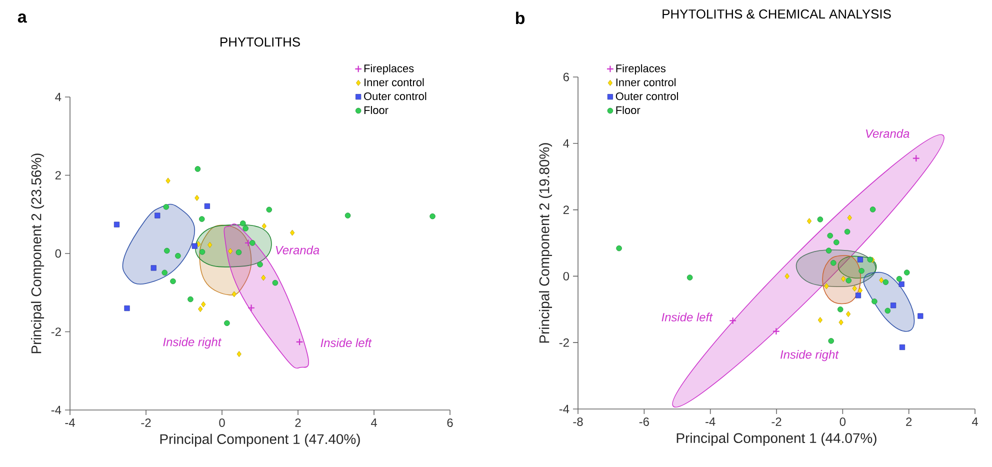 Image resolution: width=992 pixels, height=467 pixels. I want to click on x-axis-title: Principal Component 1 (44.07%), so click(776, 439).